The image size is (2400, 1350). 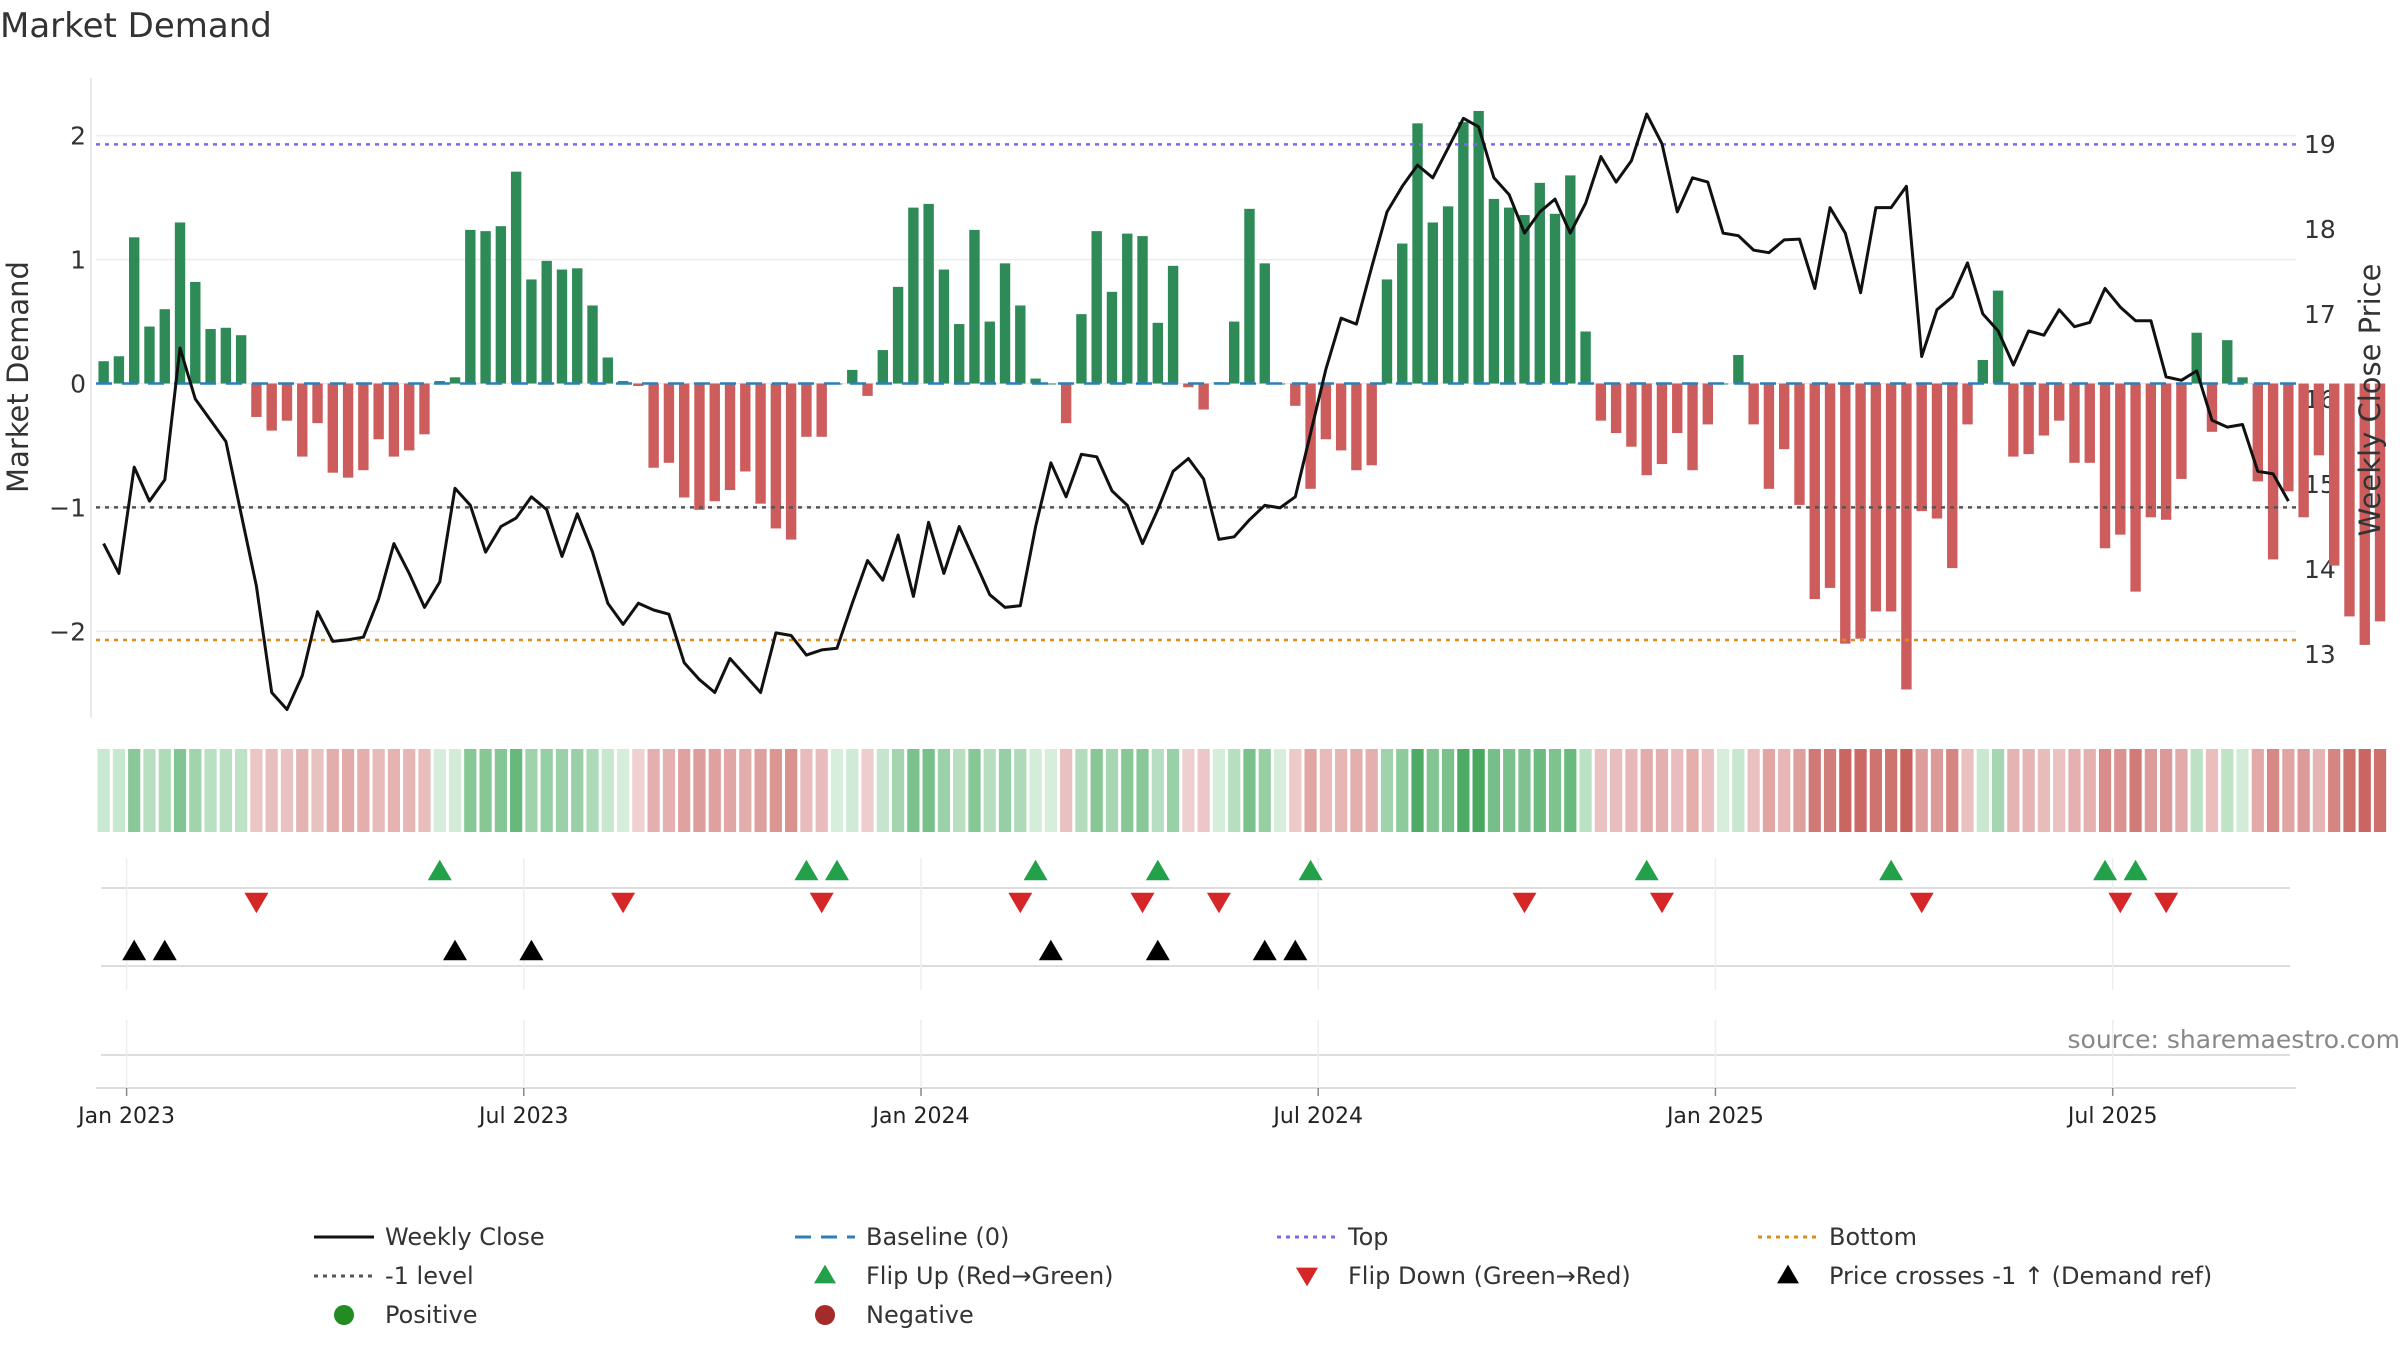 I want to click on legend-label: Price crosses -1 ↑ (Demand ref), so click(x=2020, y=1276).